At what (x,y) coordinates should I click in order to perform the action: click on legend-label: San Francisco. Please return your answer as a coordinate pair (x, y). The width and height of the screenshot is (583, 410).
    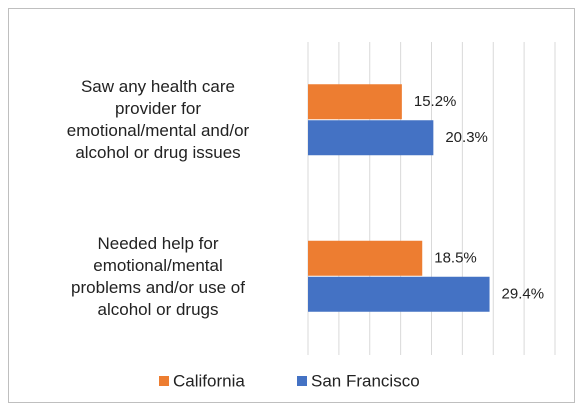
    Looking at the image, I should click on (365, 380).